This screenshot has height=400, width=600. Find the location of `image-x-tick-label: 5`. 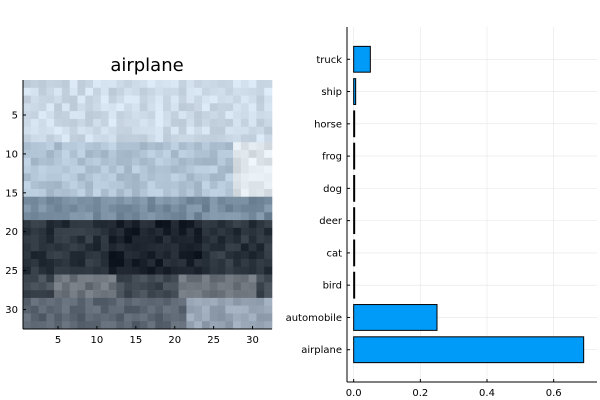

image-x-tick-label: 5 is located at coordinates (58, 340).